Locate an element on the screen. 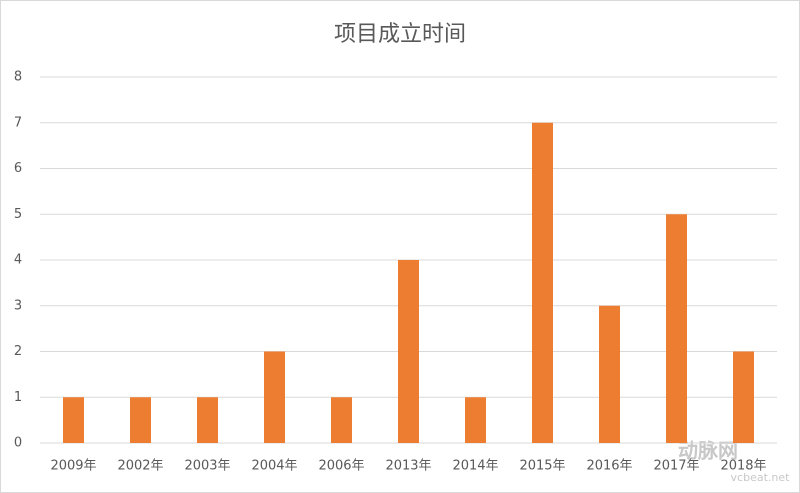 This screenshot has height=493, width=800. x-tick-label: 2015年 is located at coordinates (542, 466).